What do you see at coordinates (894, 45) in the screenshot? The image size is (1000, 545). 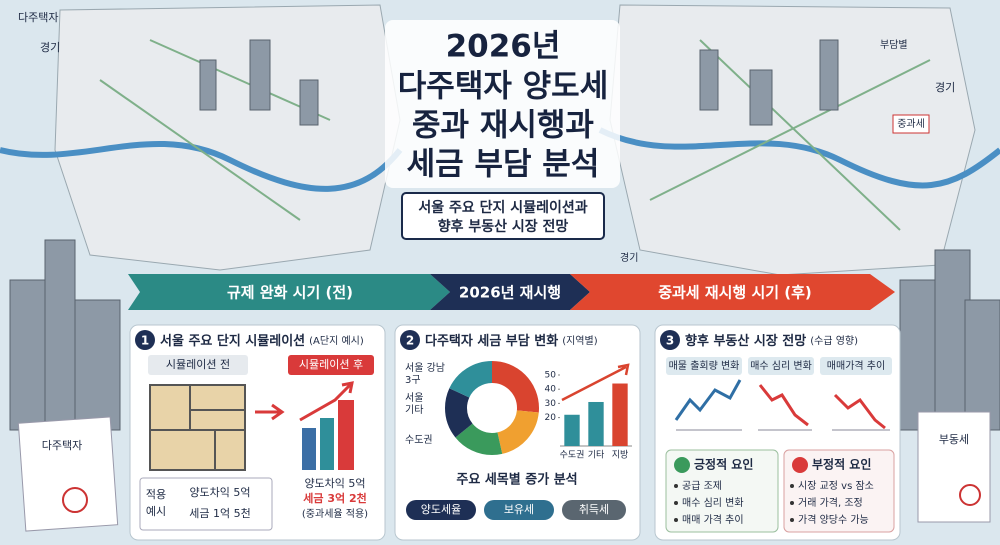 I see `map-label: 부담별` at bounding box center [894, 45].